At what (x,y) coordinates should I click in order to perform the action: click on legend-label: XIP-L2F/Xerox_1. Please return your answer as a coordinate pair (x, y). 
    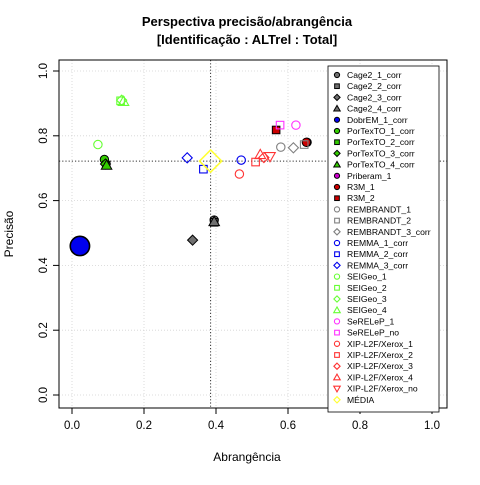
    Looking at the image, I should click on (380, 344).